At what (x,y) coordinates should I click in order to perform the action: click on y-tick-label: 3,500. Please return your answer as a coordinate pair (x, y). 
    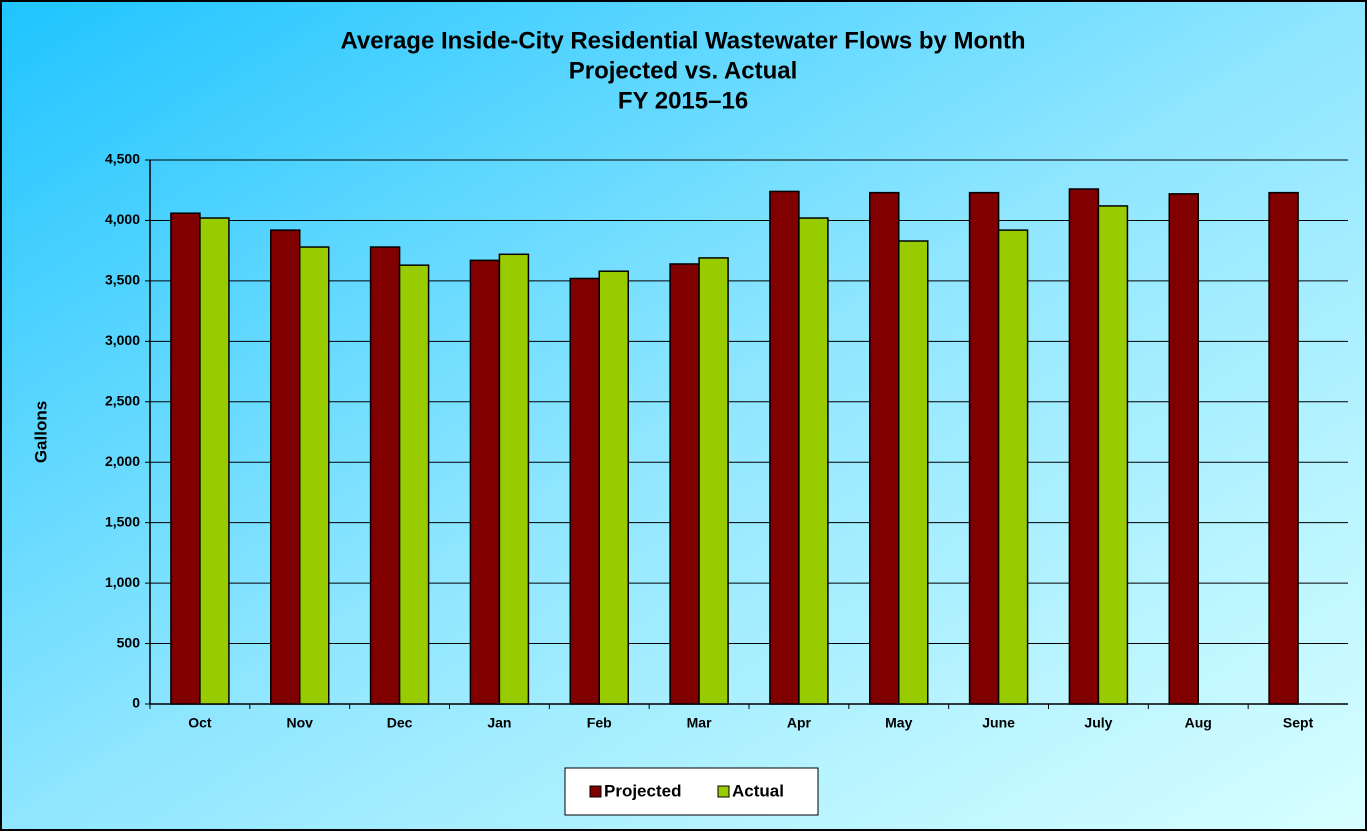
    Looking at the image, I should click on (122, 280).